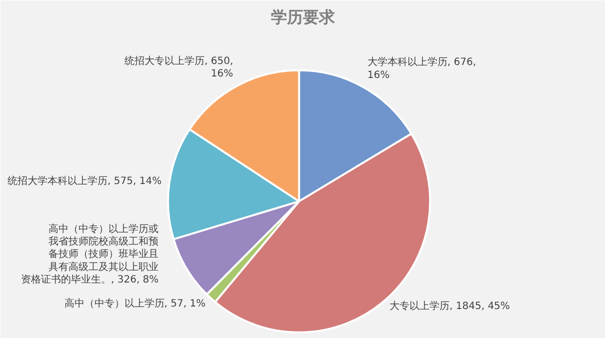  I want to click on slice-label: 高中（中专）以上学历或我省技师院校高级工和预备技师（技师）班毕业且具有高级工及其以上职业资格证书的毕业生。, 326, 8%, so click(90, 254).